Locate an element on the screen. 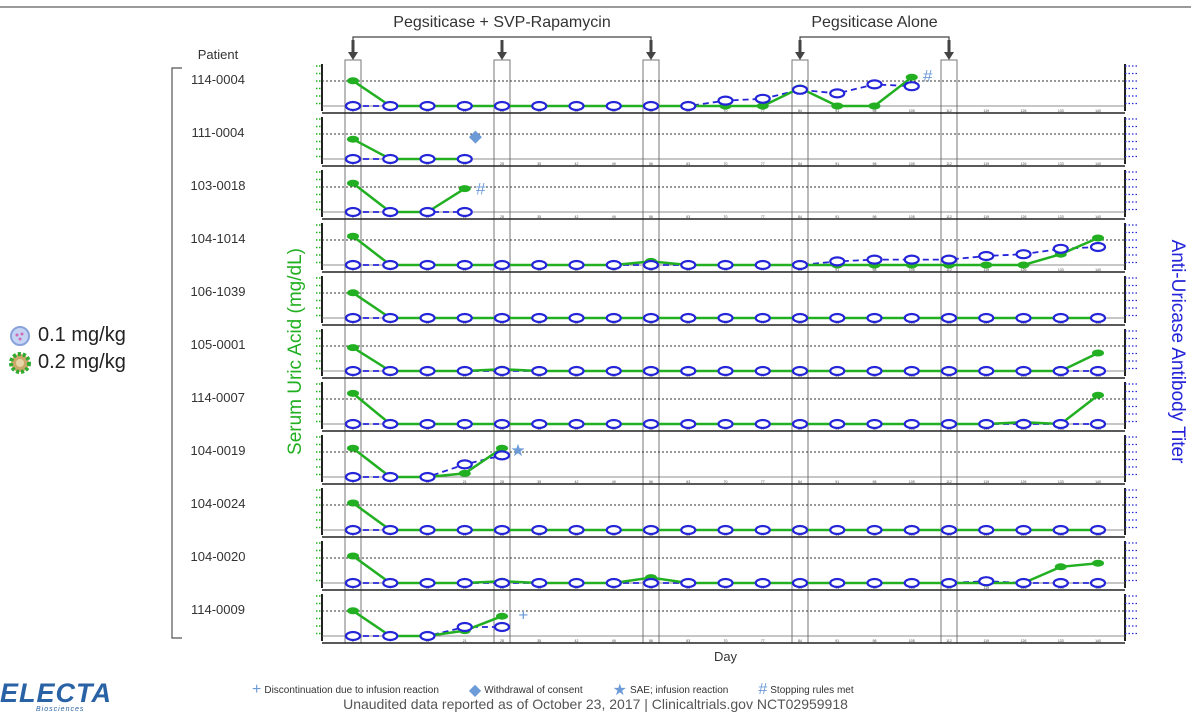  patient-id-label: 114-0007 is located at coordinates (218, 397).